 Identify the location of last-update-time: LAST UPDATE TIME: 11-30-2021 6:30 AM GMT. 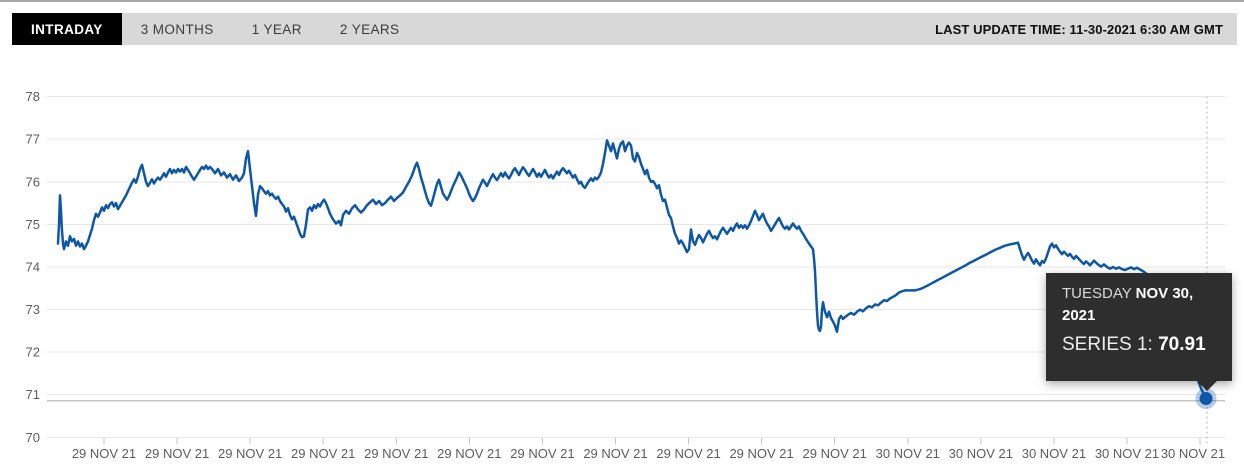
(1079, 29).